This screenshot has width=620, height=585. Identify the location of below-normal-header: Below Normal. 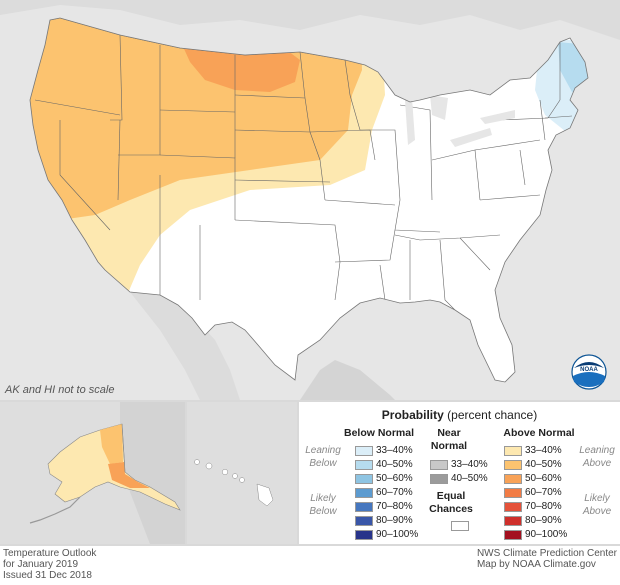
(378, 433).